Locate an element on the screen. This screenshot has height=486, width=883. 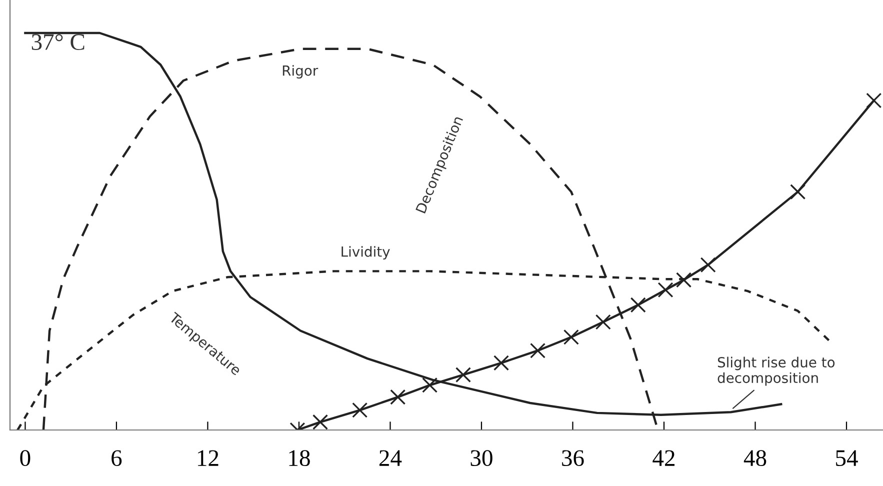
x-tick-label: 24 is located at coordinates (390, 458).